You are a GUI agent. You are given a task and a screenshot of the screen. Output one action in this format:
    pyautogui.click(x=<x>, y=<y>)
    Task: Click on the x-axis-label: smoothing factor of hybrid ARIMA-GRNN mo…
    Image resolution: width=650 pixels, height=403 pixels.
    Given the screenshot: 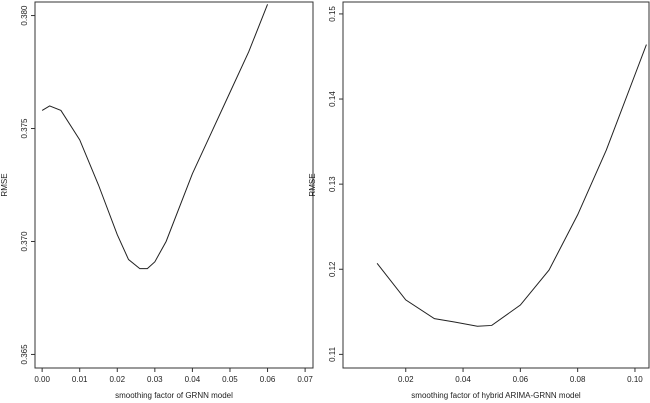 What is the action you would take?
    pyautogui.click(x=496, y=395)
    